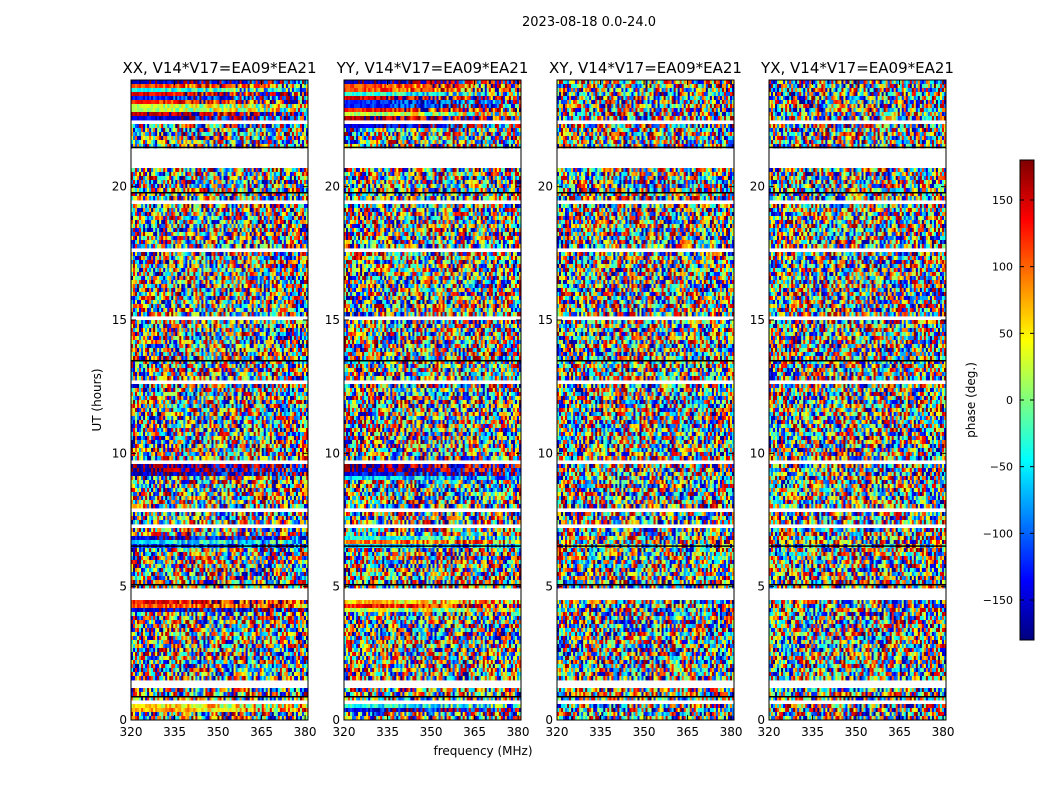 The height and width of the screenshot is (800, 1050). Describe the element at coordinates (1006, 333) in the screenshot. I see `colorbar-tick-label: 50` at that location.